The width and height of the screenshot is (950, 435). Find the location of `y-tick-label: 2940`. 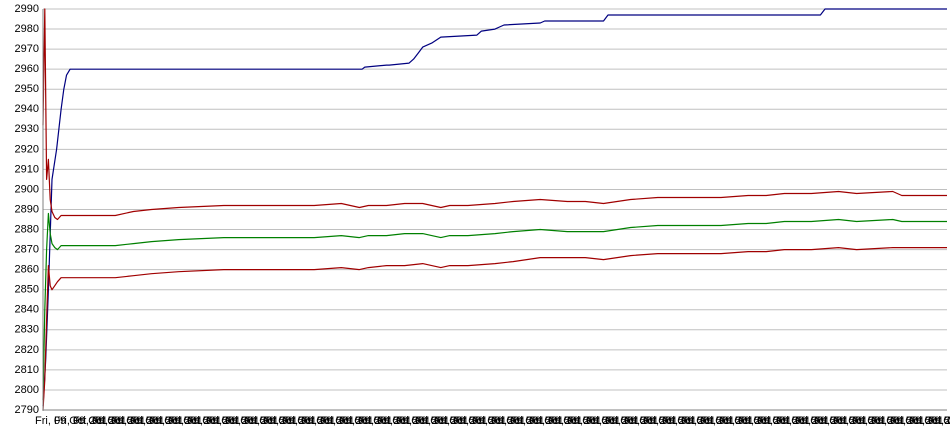

y-tick-label: 2940 is located at coordinates (27, 109).